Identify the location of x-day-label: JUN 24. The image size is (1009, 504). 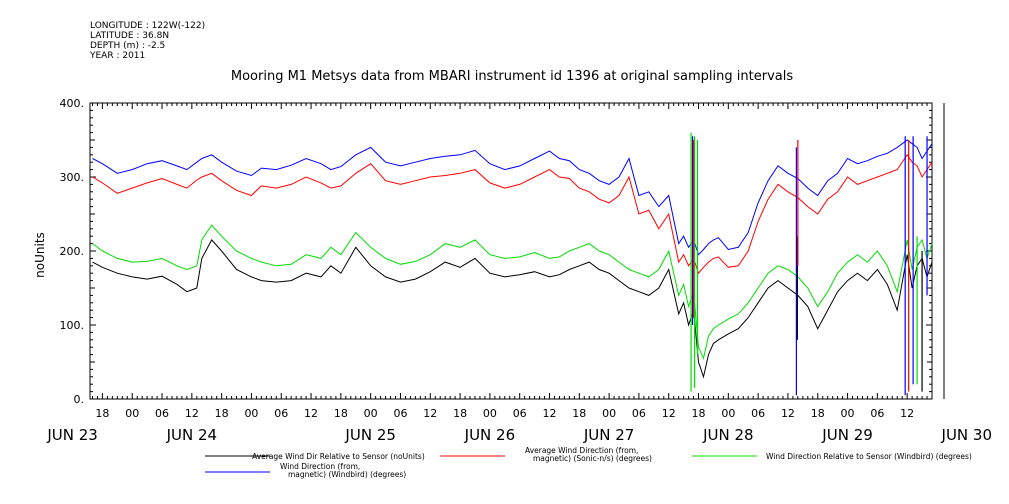
(191, 435).